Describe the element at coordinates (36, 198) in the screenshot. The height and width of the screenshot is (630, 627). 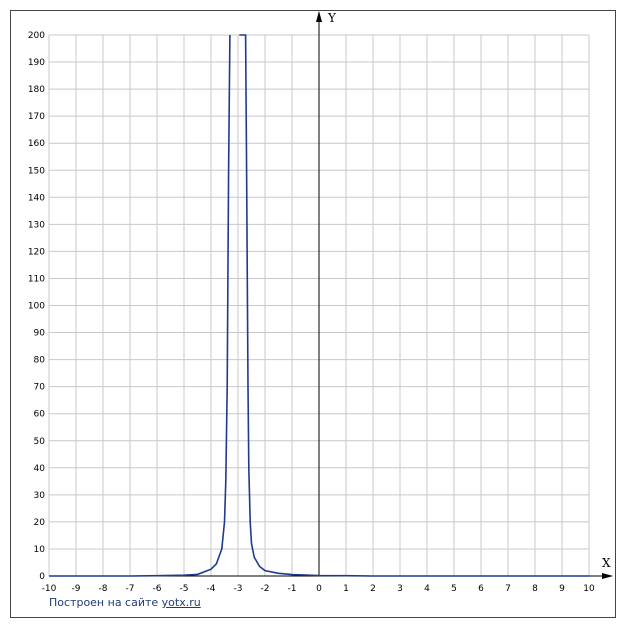
I see `y-tick-label: 140` at that location.